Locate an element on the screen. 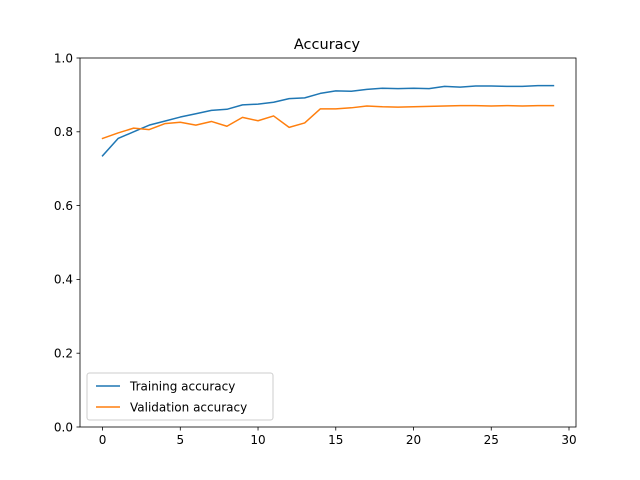 Image resolution: width=640 pixels, height=480 pixels. legend-label-1: Training accuracy is located at coordinates (182, 386).